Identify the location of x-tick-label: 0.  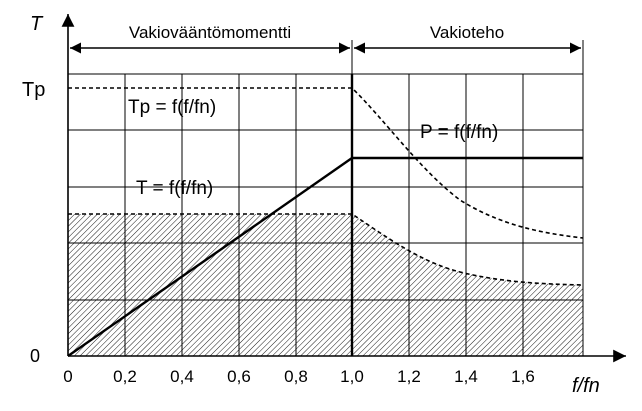
(67, 376).